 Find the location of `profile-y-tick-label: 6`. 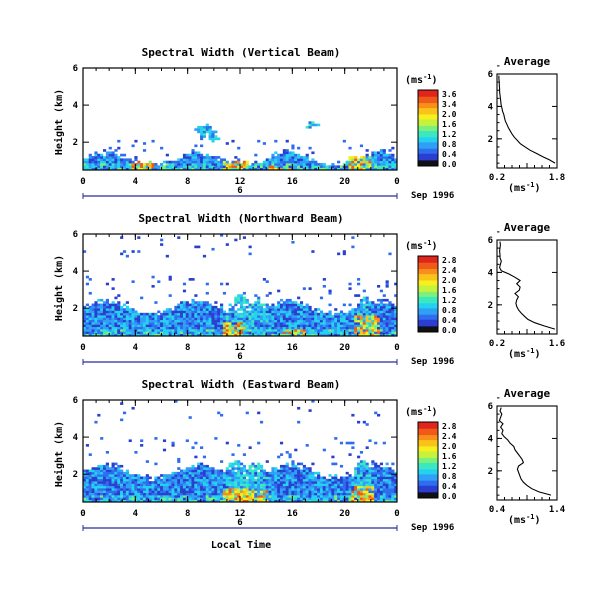

profile-y-tick-label: 6 is located at coordinates (490, 241).